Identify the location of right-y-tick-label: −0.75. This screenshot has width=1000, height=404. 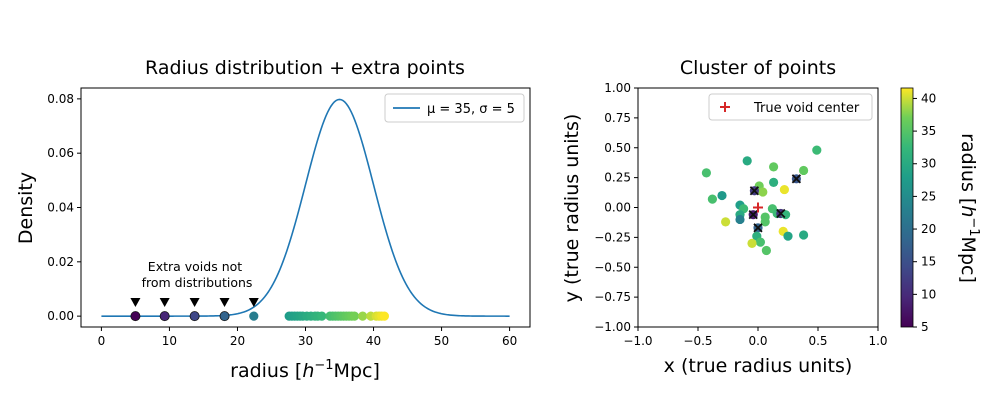
(612, 297).